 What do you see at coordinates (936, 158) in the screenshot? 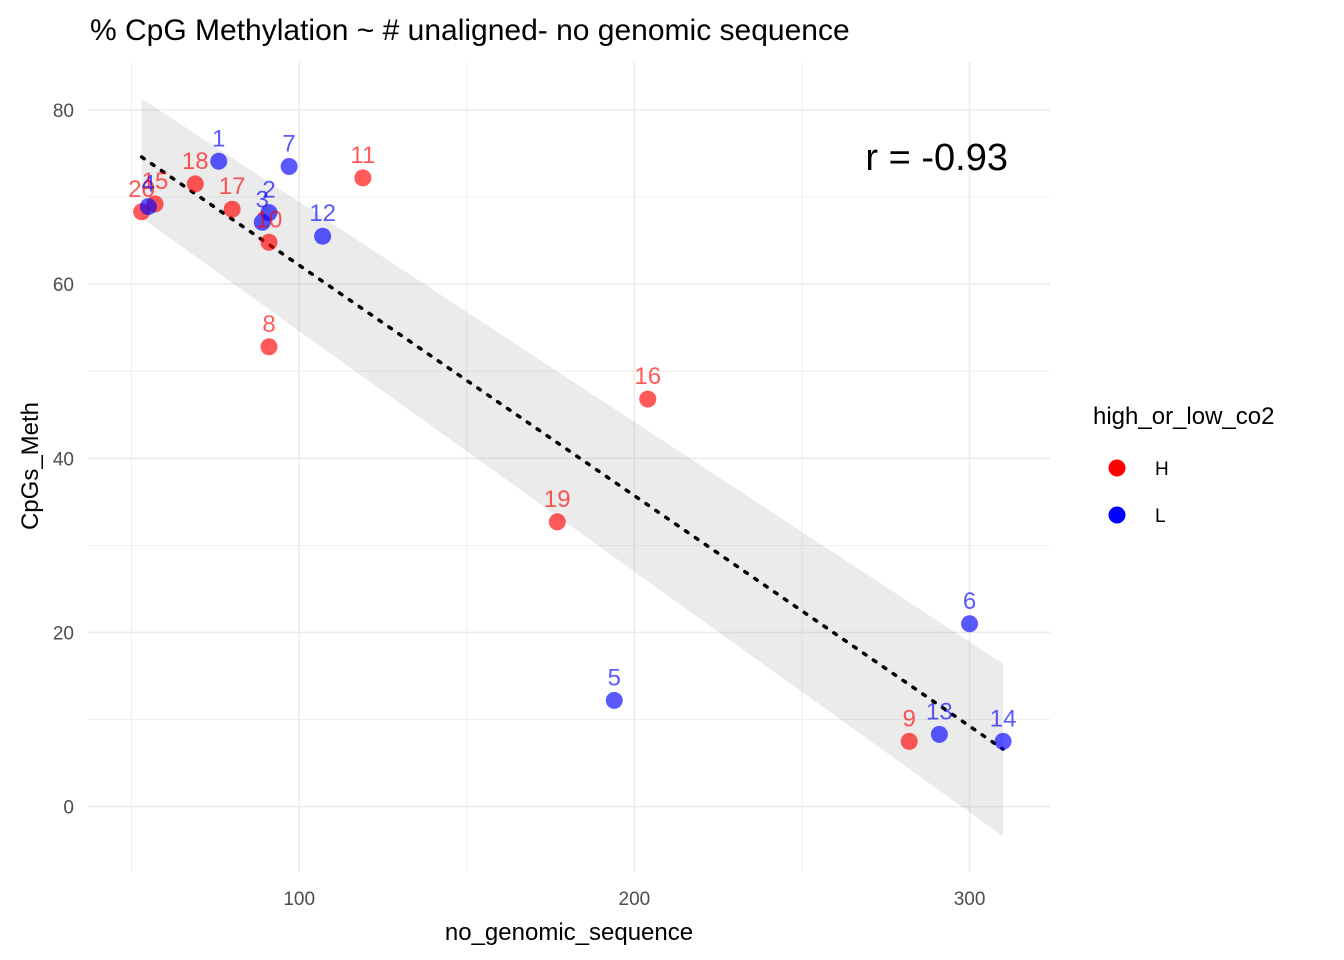
I see `correlation-annotation: r = -0.93` at bounding box center [936, 158].